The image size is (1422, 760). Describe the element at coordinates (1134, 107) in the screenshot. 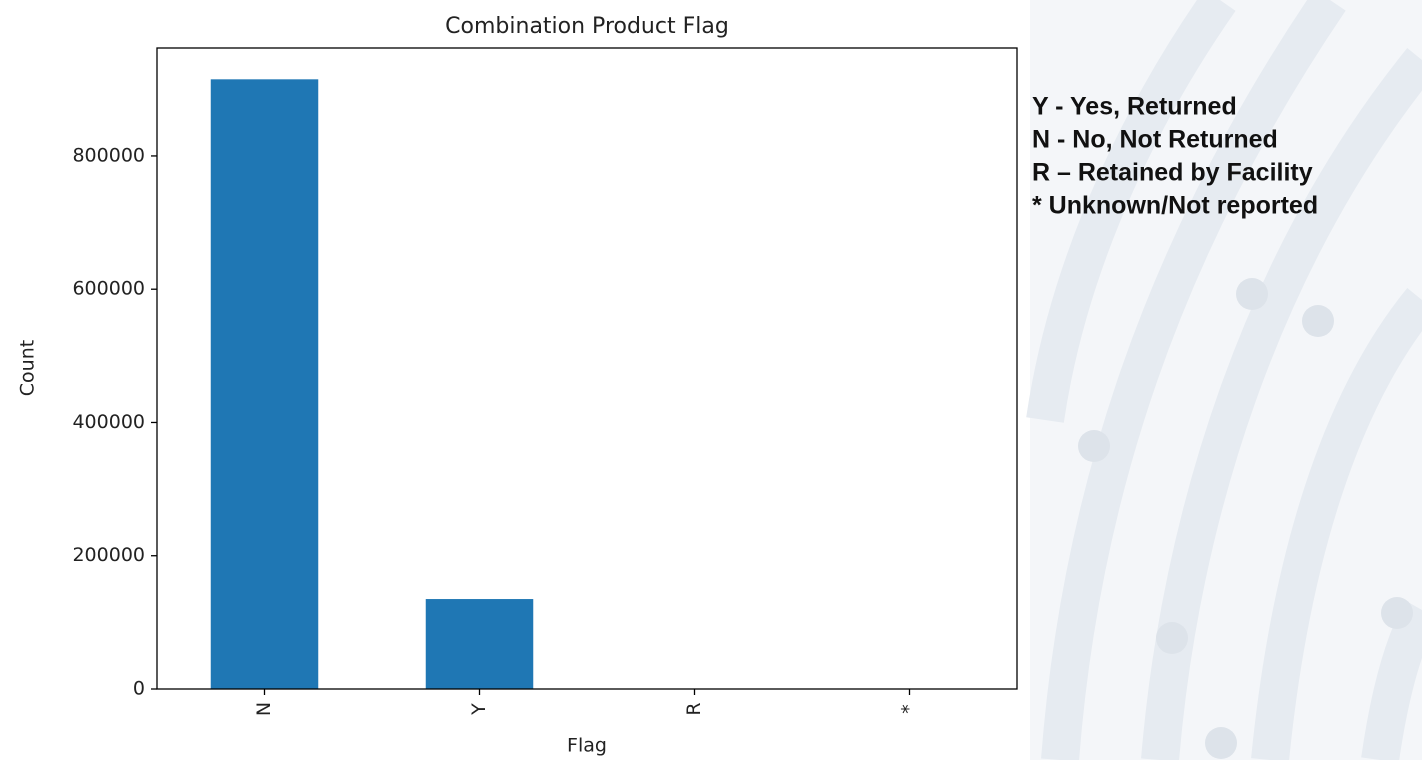

I see `note: Y - Yes, Returned` at that location.